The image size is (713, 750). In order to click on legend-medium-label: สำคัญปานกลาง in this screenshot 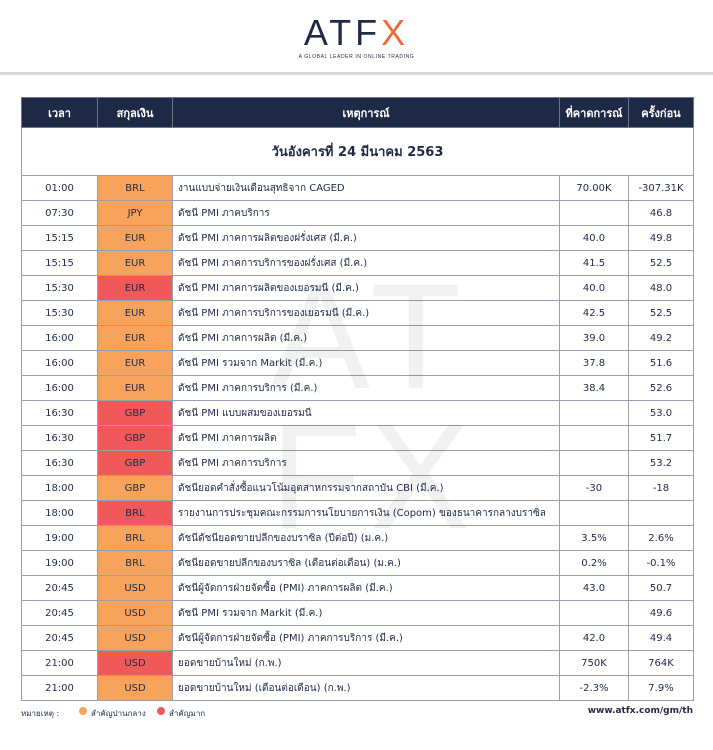, I will do `click(118, 713)`.